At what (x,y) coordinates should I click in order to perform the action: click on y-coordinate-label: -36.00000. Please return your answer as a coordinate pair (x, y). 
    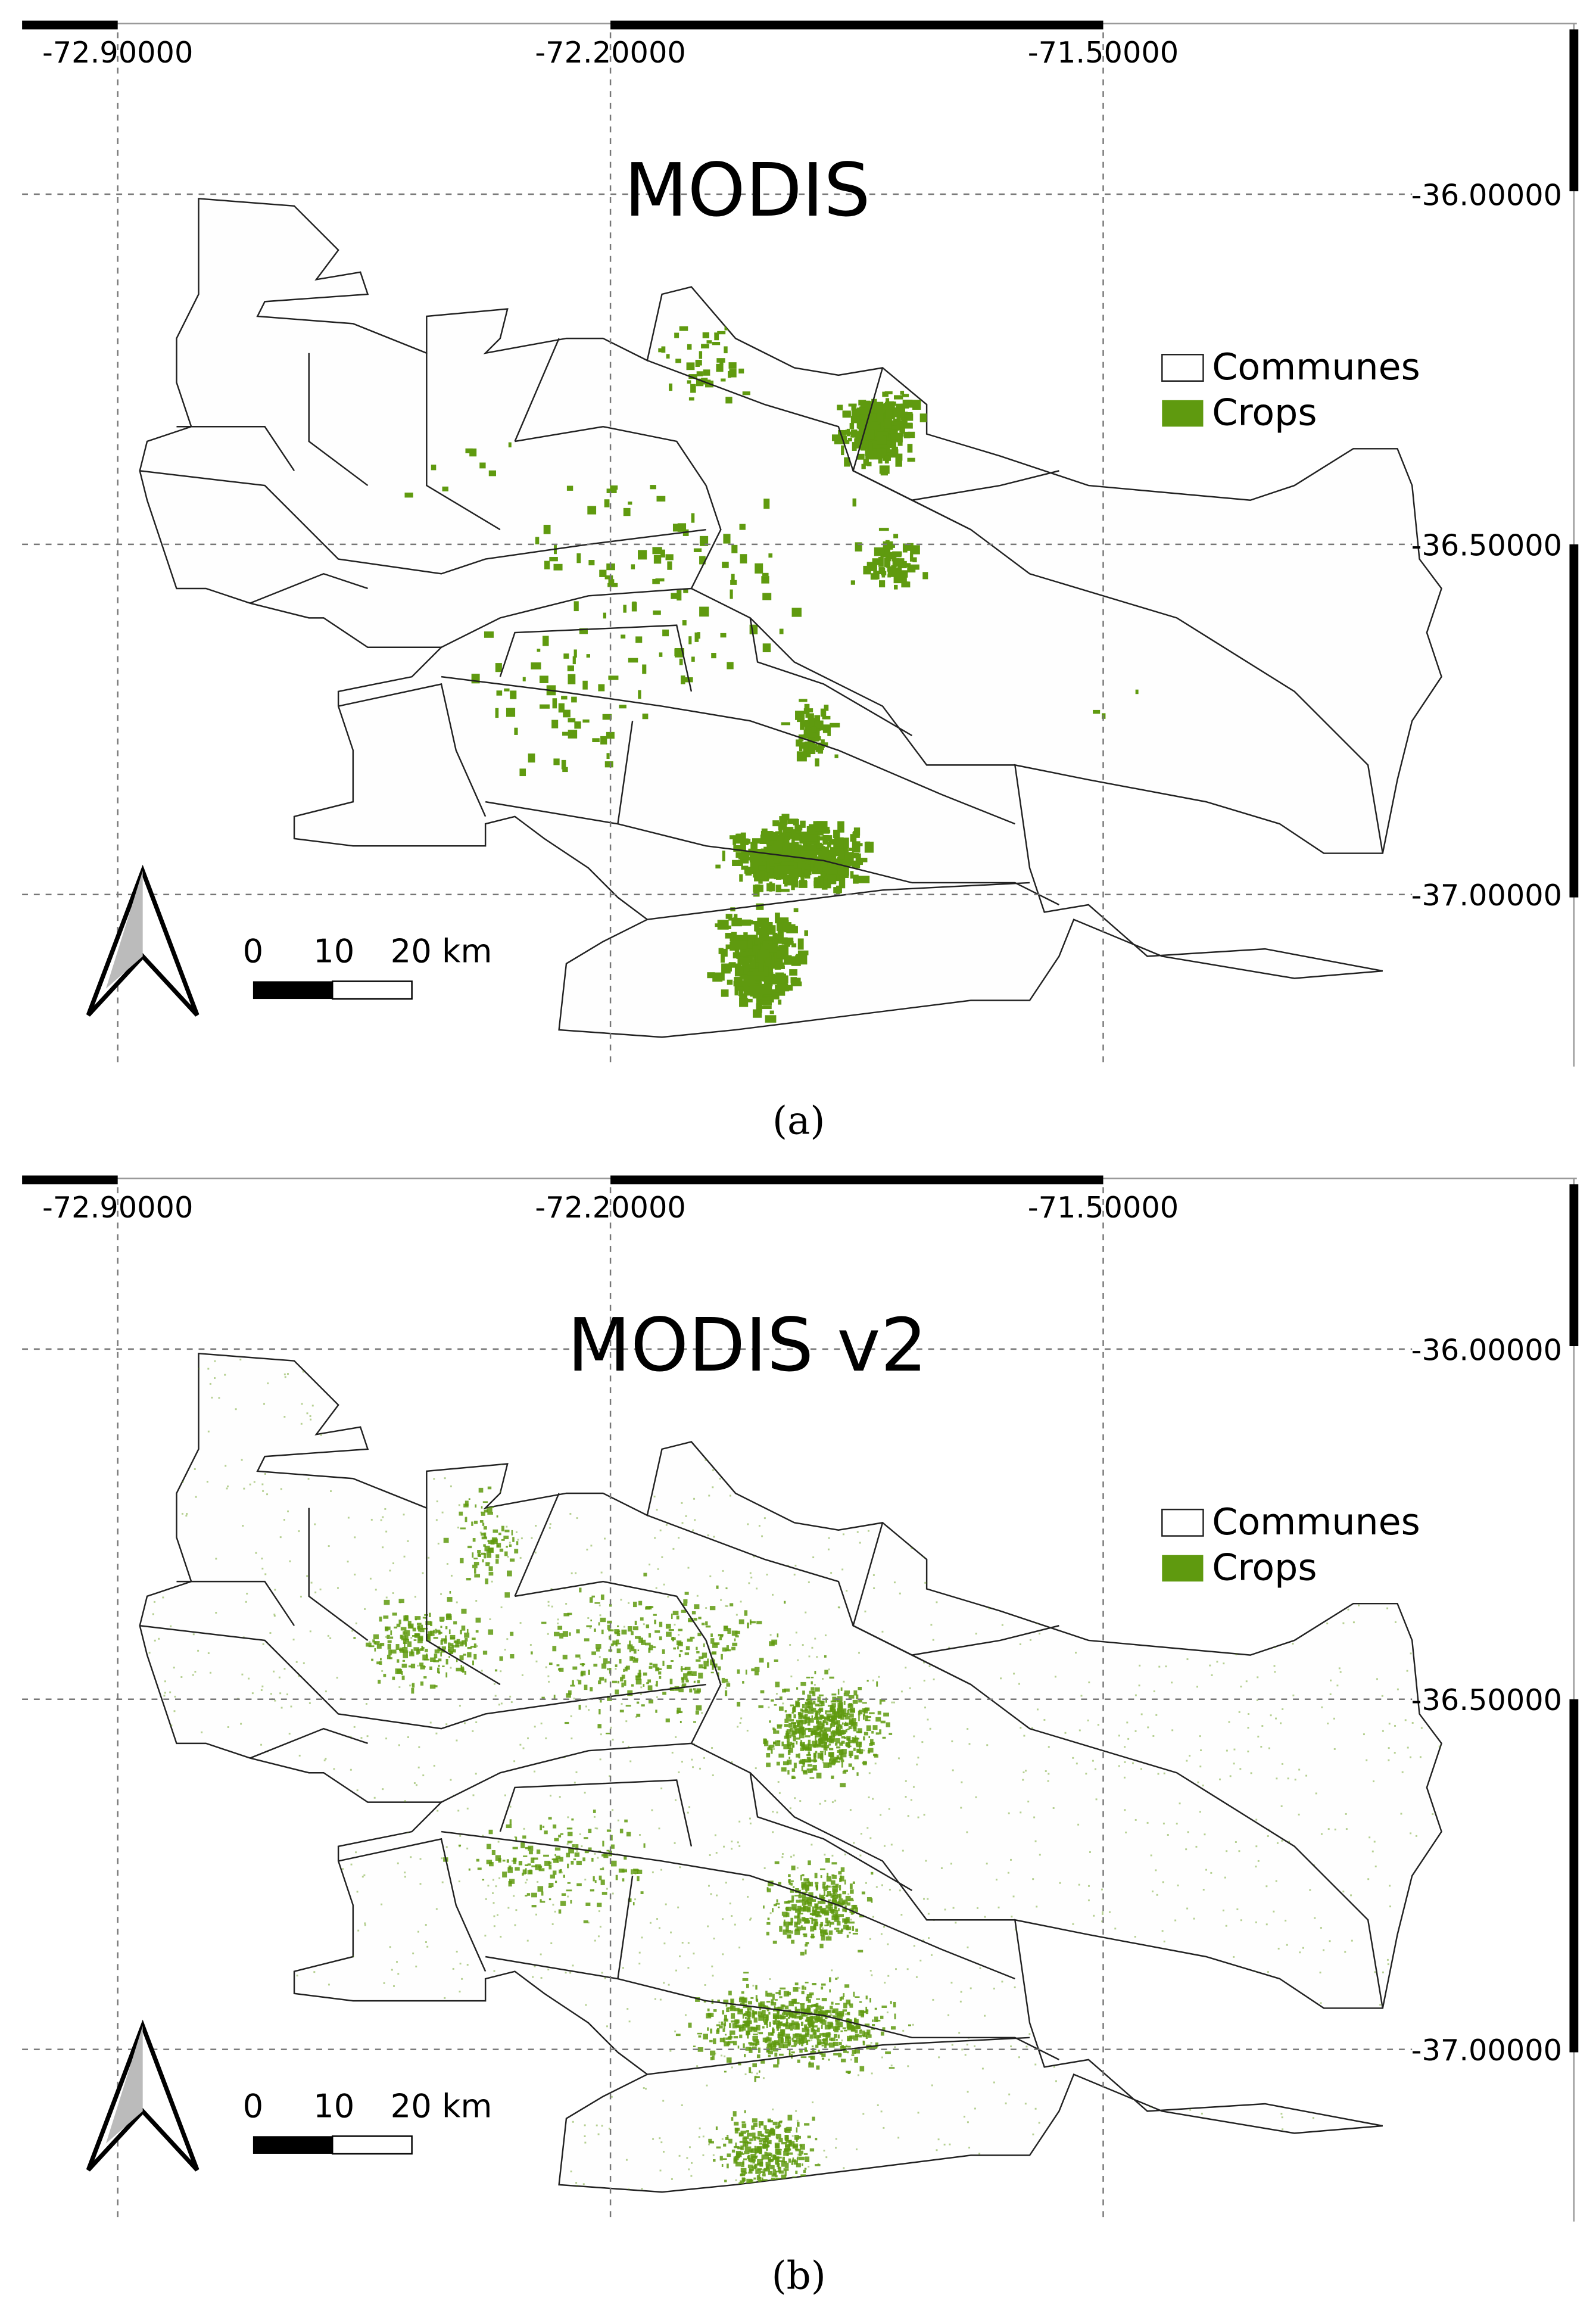
    Looking at the image, I should click on (1486, 195).